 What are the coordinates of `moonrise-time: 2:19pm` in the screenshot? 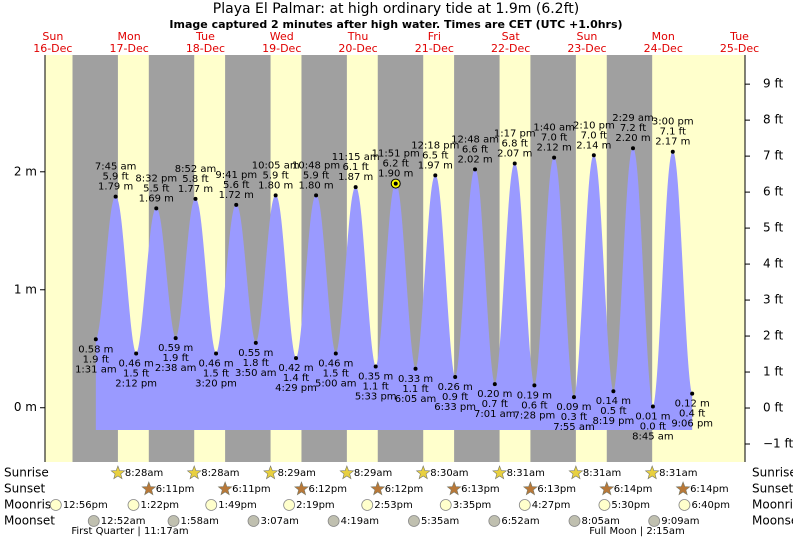 It's located at (315, 505).